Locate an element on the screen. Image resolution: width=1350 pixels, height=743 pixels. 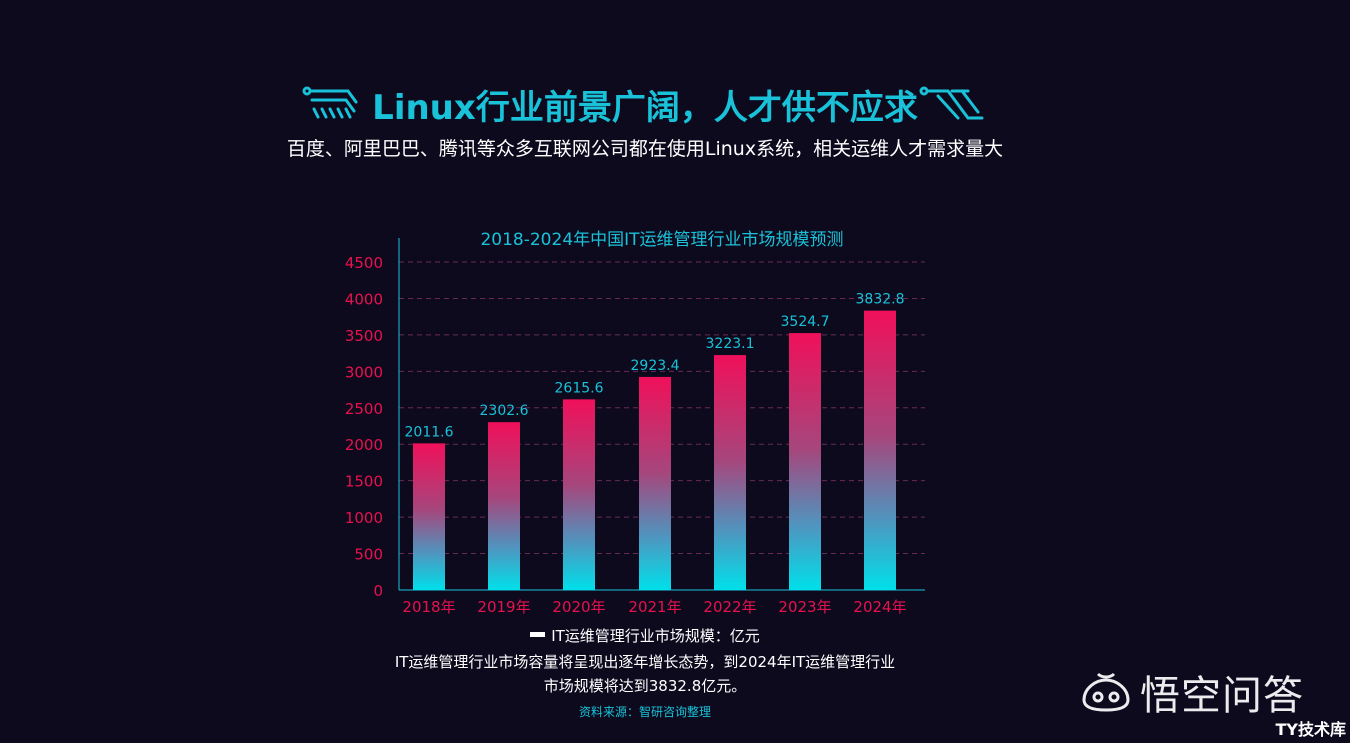
watermark-text: 悟空问答 is located at coordinates (1222, 696).